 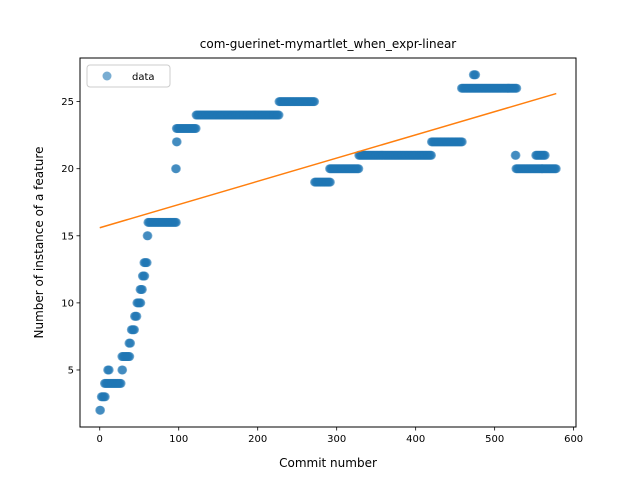 I want to click on legend-box, so click(x=128, y=76).